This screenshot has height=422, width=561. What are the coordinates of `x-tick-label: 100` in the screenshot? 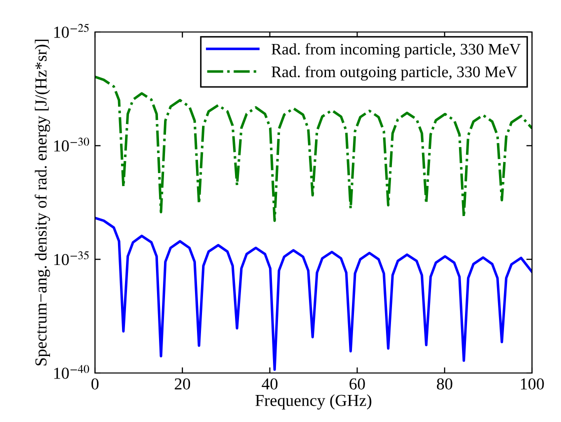 It's located at (532, 384).